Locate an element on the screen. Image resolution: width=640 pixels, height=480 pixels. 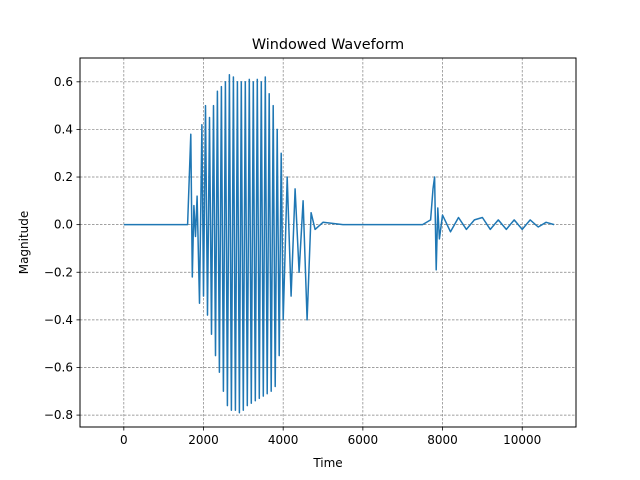
y-tick-label: 0.0 is located at coordinates (63, 225).